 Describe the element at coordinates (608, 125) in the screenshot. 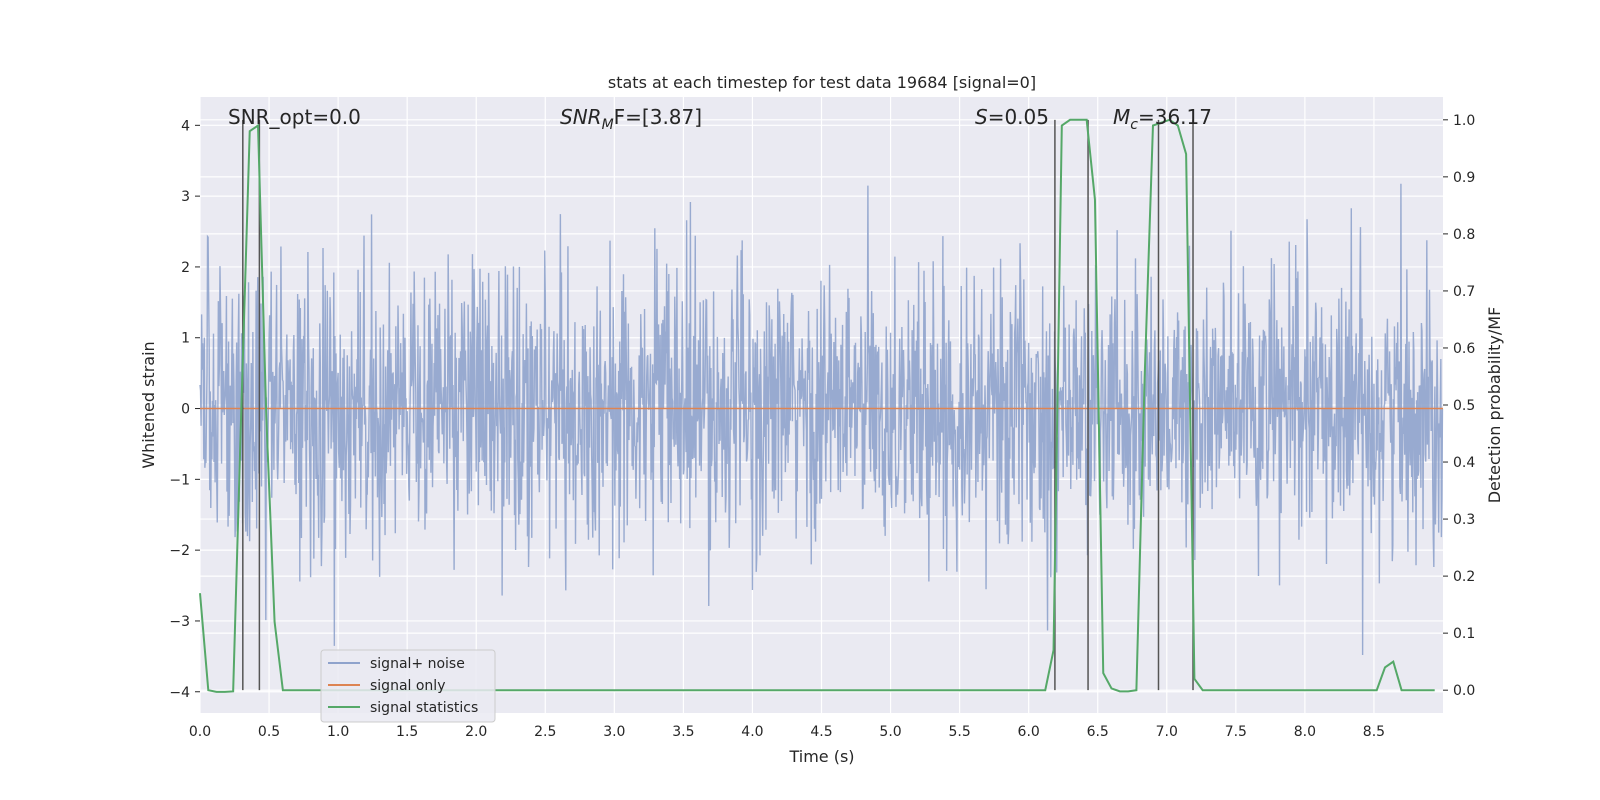

I see `snr-mf-sub: M` at that location.